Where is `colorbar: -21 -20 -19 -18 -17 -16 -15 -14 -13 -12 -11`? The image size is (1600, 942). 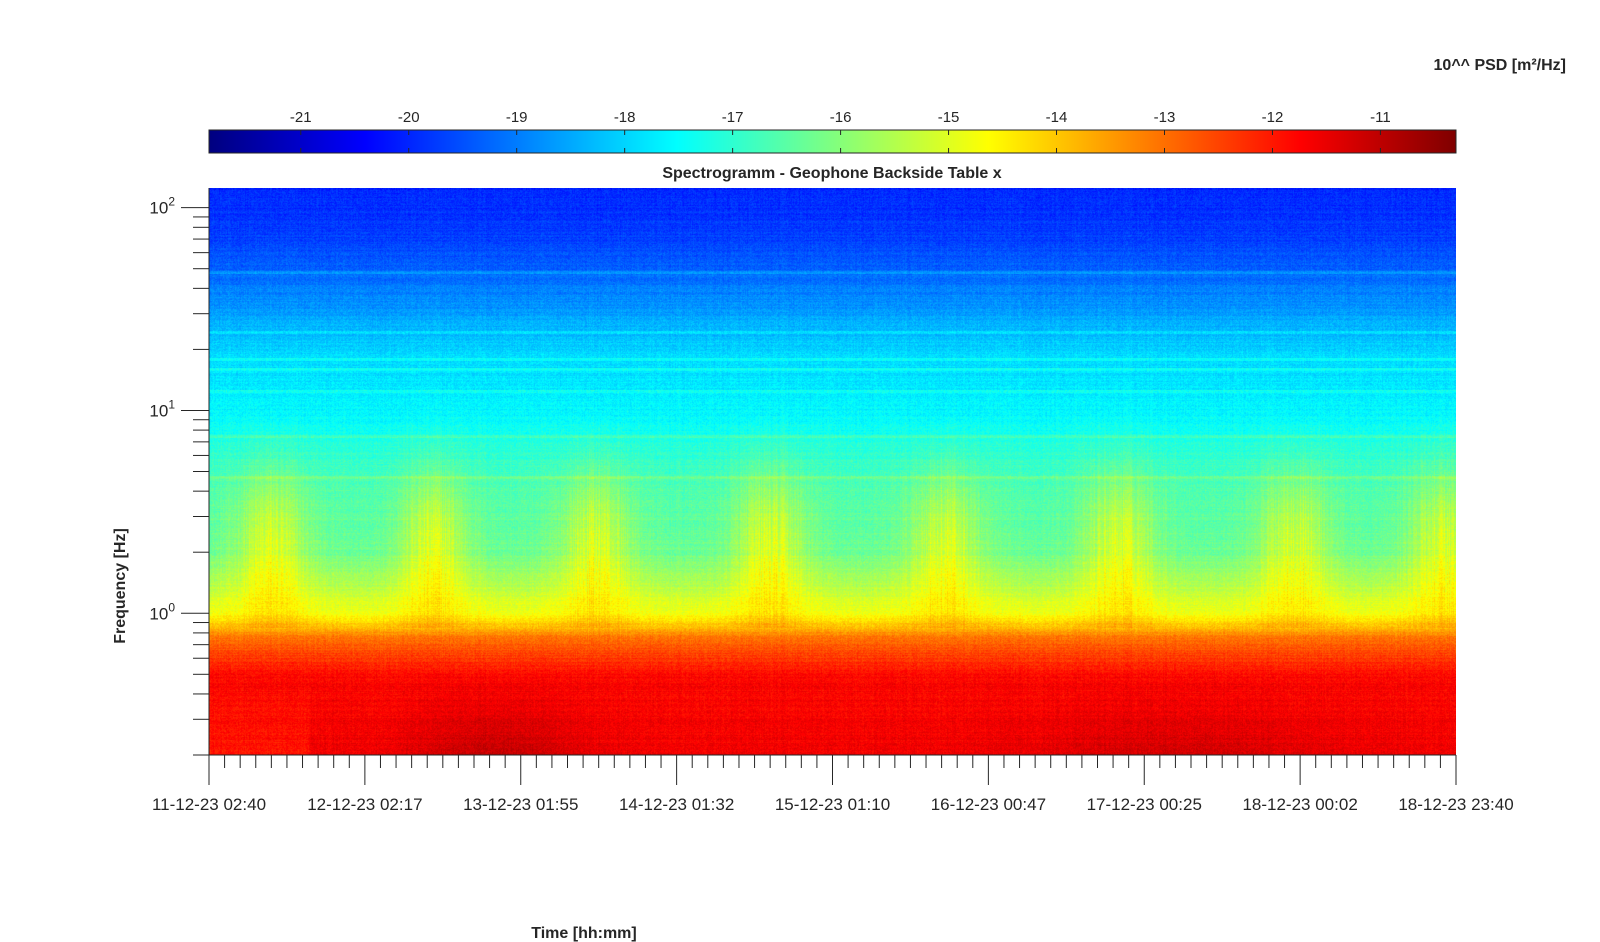 colorbar: -21 -20 -19 -18 -17 -16 -15 -14 -13 -12 -11 is located at coordinates (832, 131).